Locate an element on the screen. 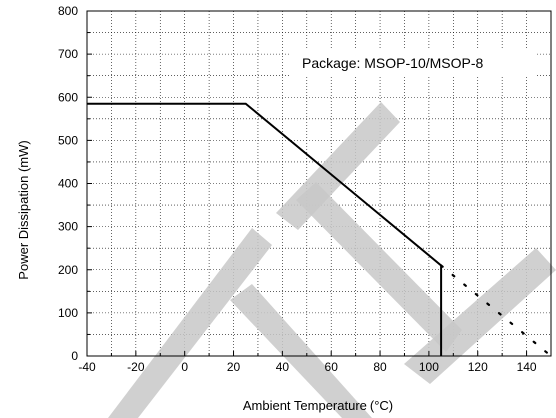 The image size is (556, 418). x-tick-label: 140 is located at coordinates (527, 367).